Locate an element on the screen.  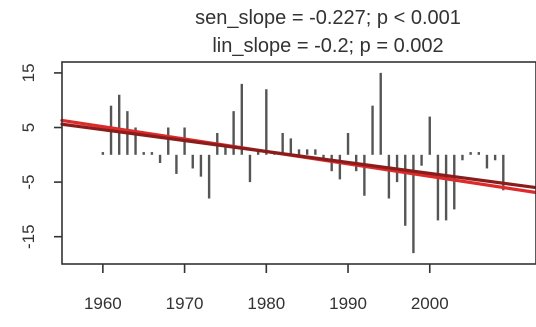
x-tick-label-2000: 2000 is located at coordinates (430, 303).